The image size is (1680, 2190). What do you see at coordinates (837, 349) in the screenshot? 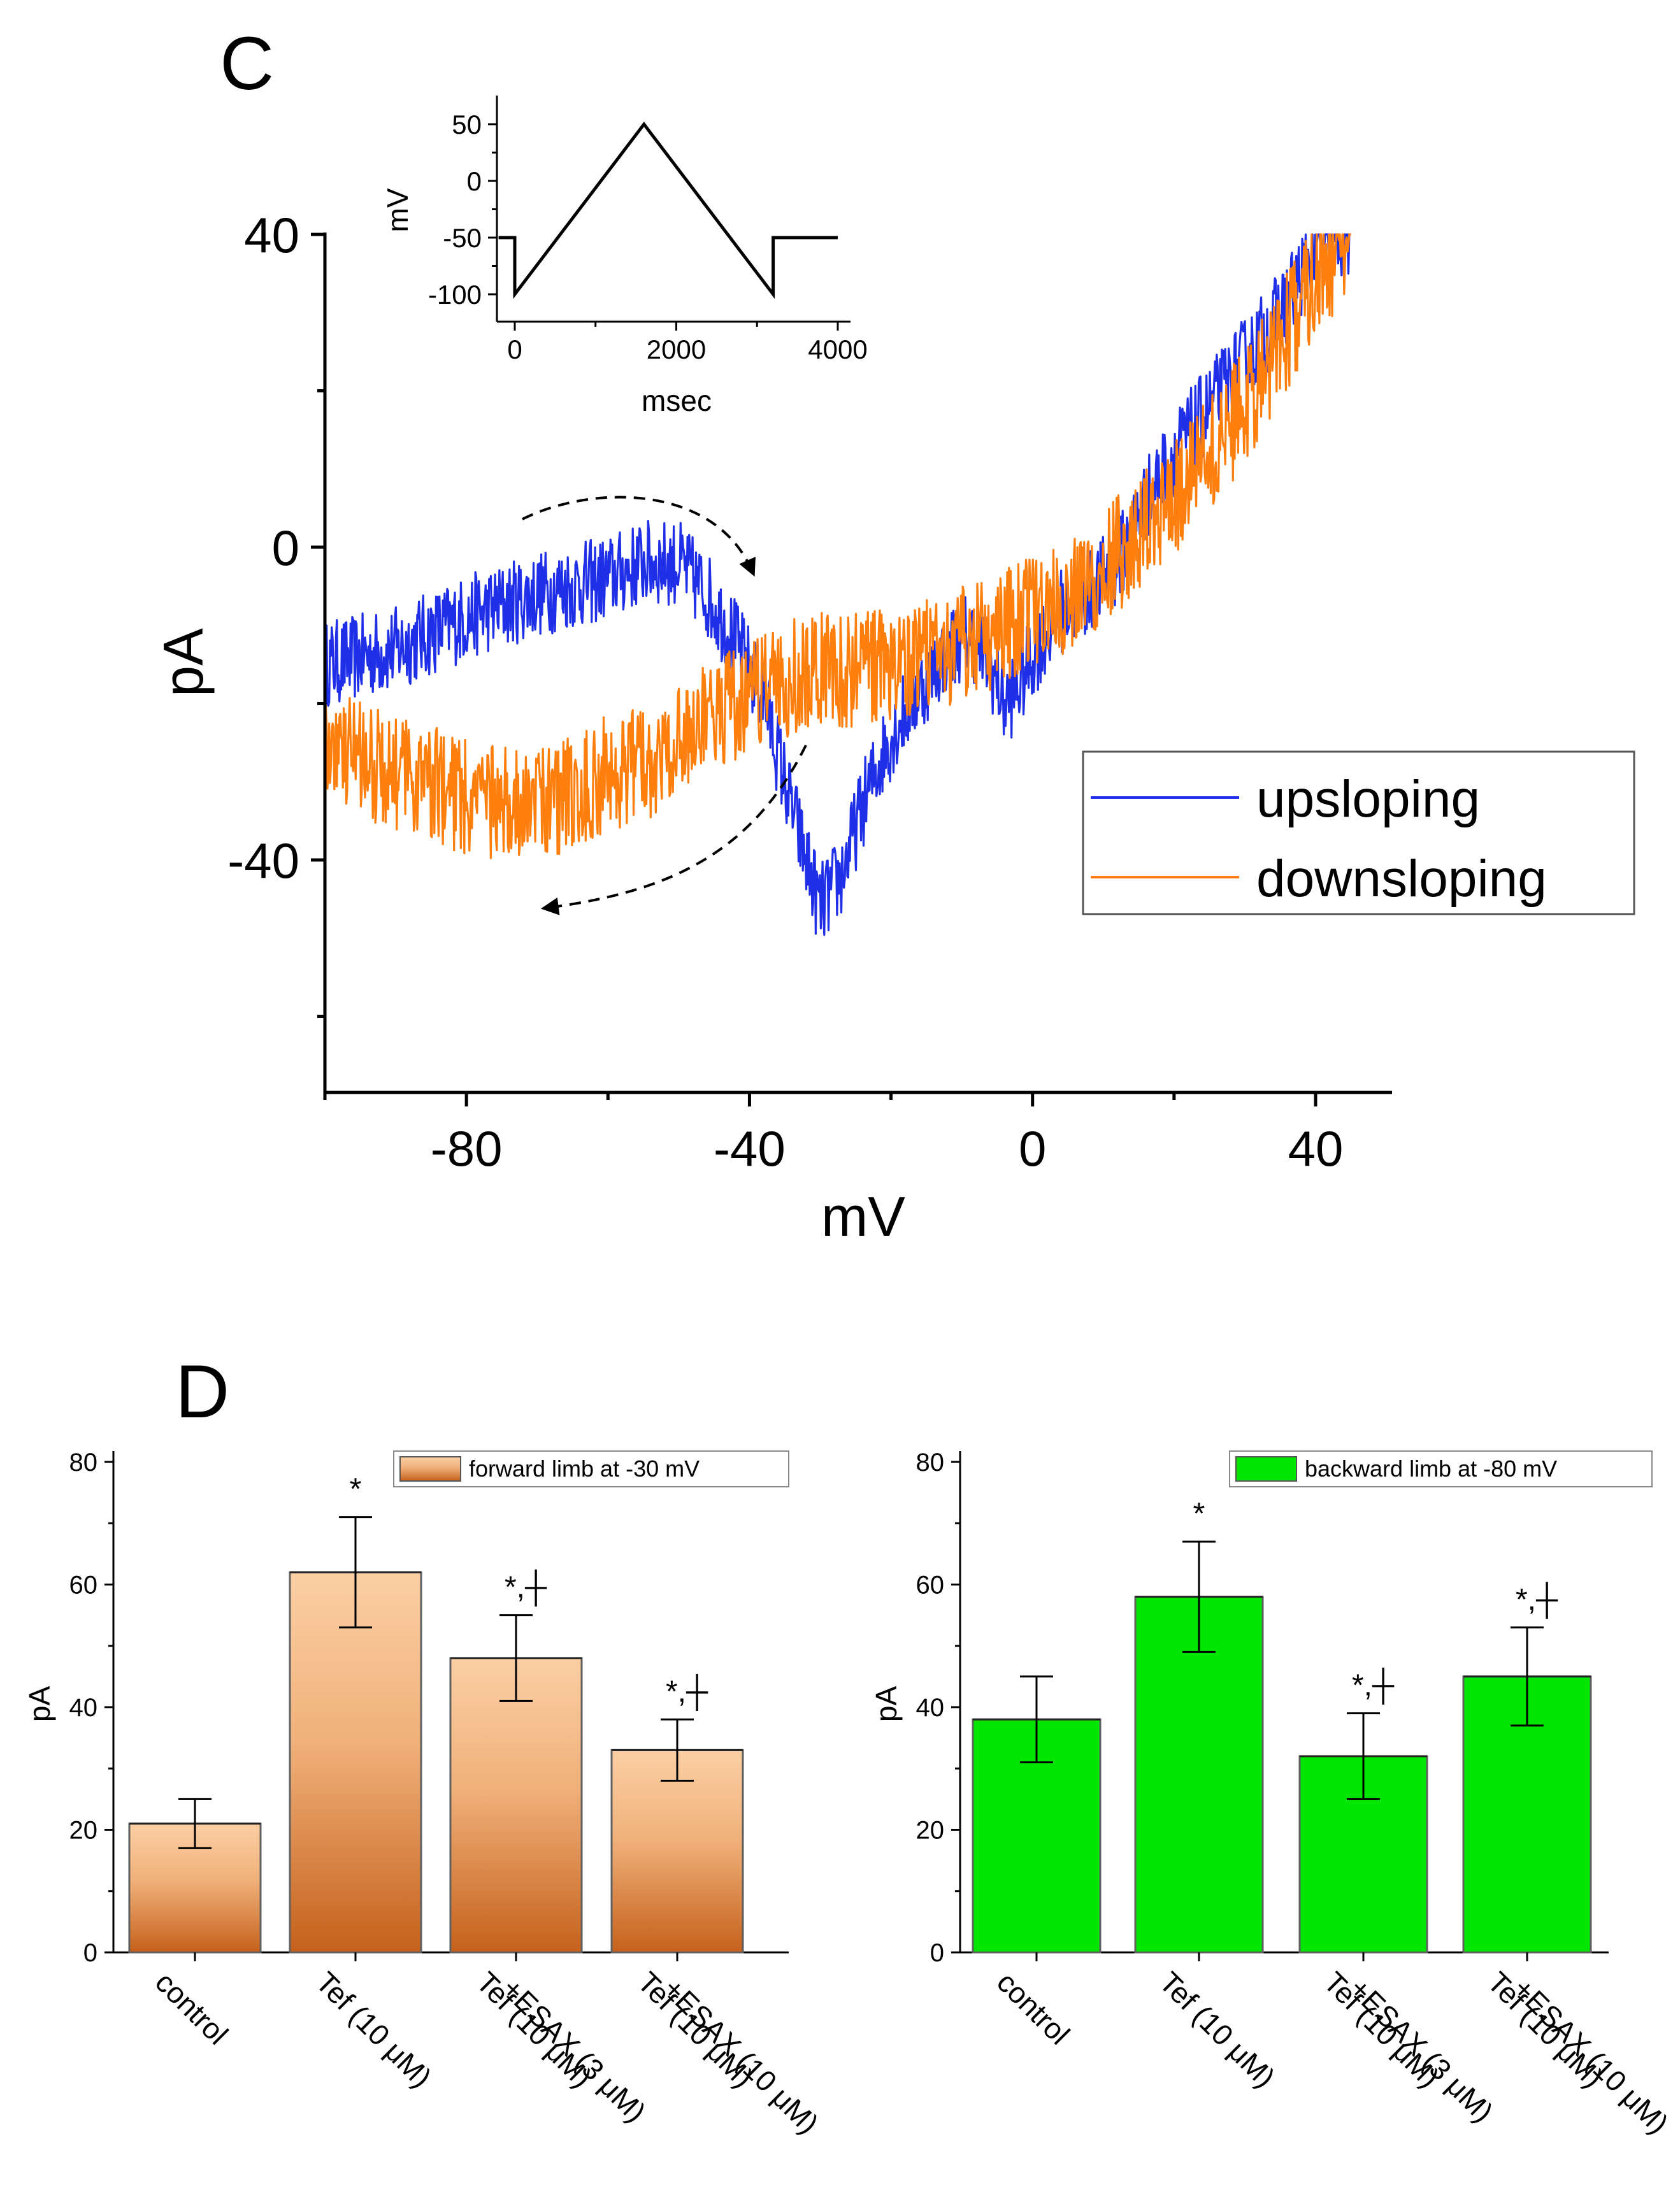
I see `inset-x-tick-label: 4000` at bounding box center [837, 349].